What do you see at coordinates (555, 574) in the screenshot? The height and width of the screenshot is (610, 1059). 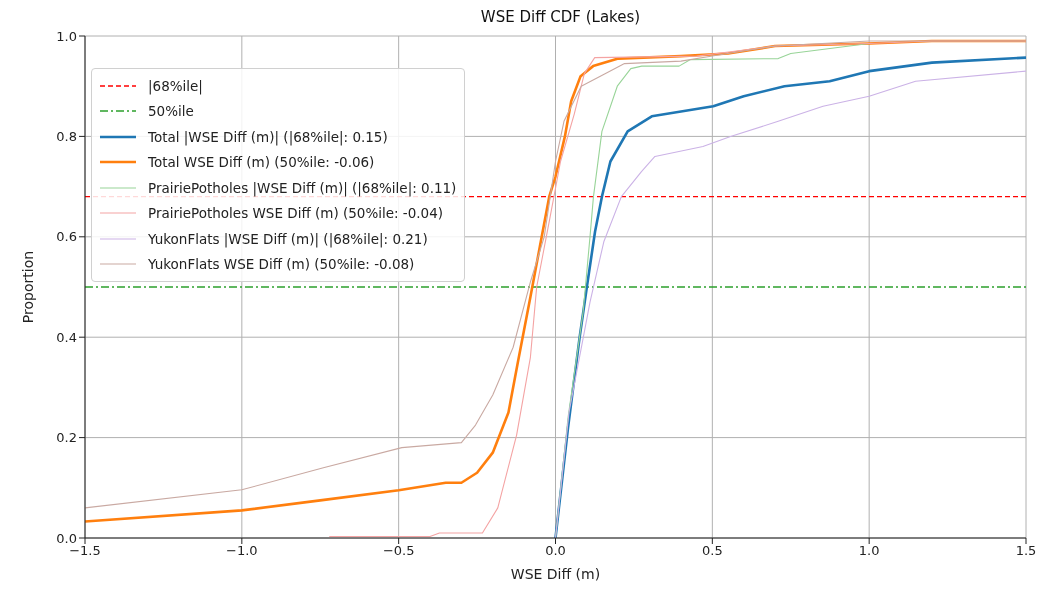 I see `x-axis-title: WSE Diff (m)` at bounding box center [555, 574].